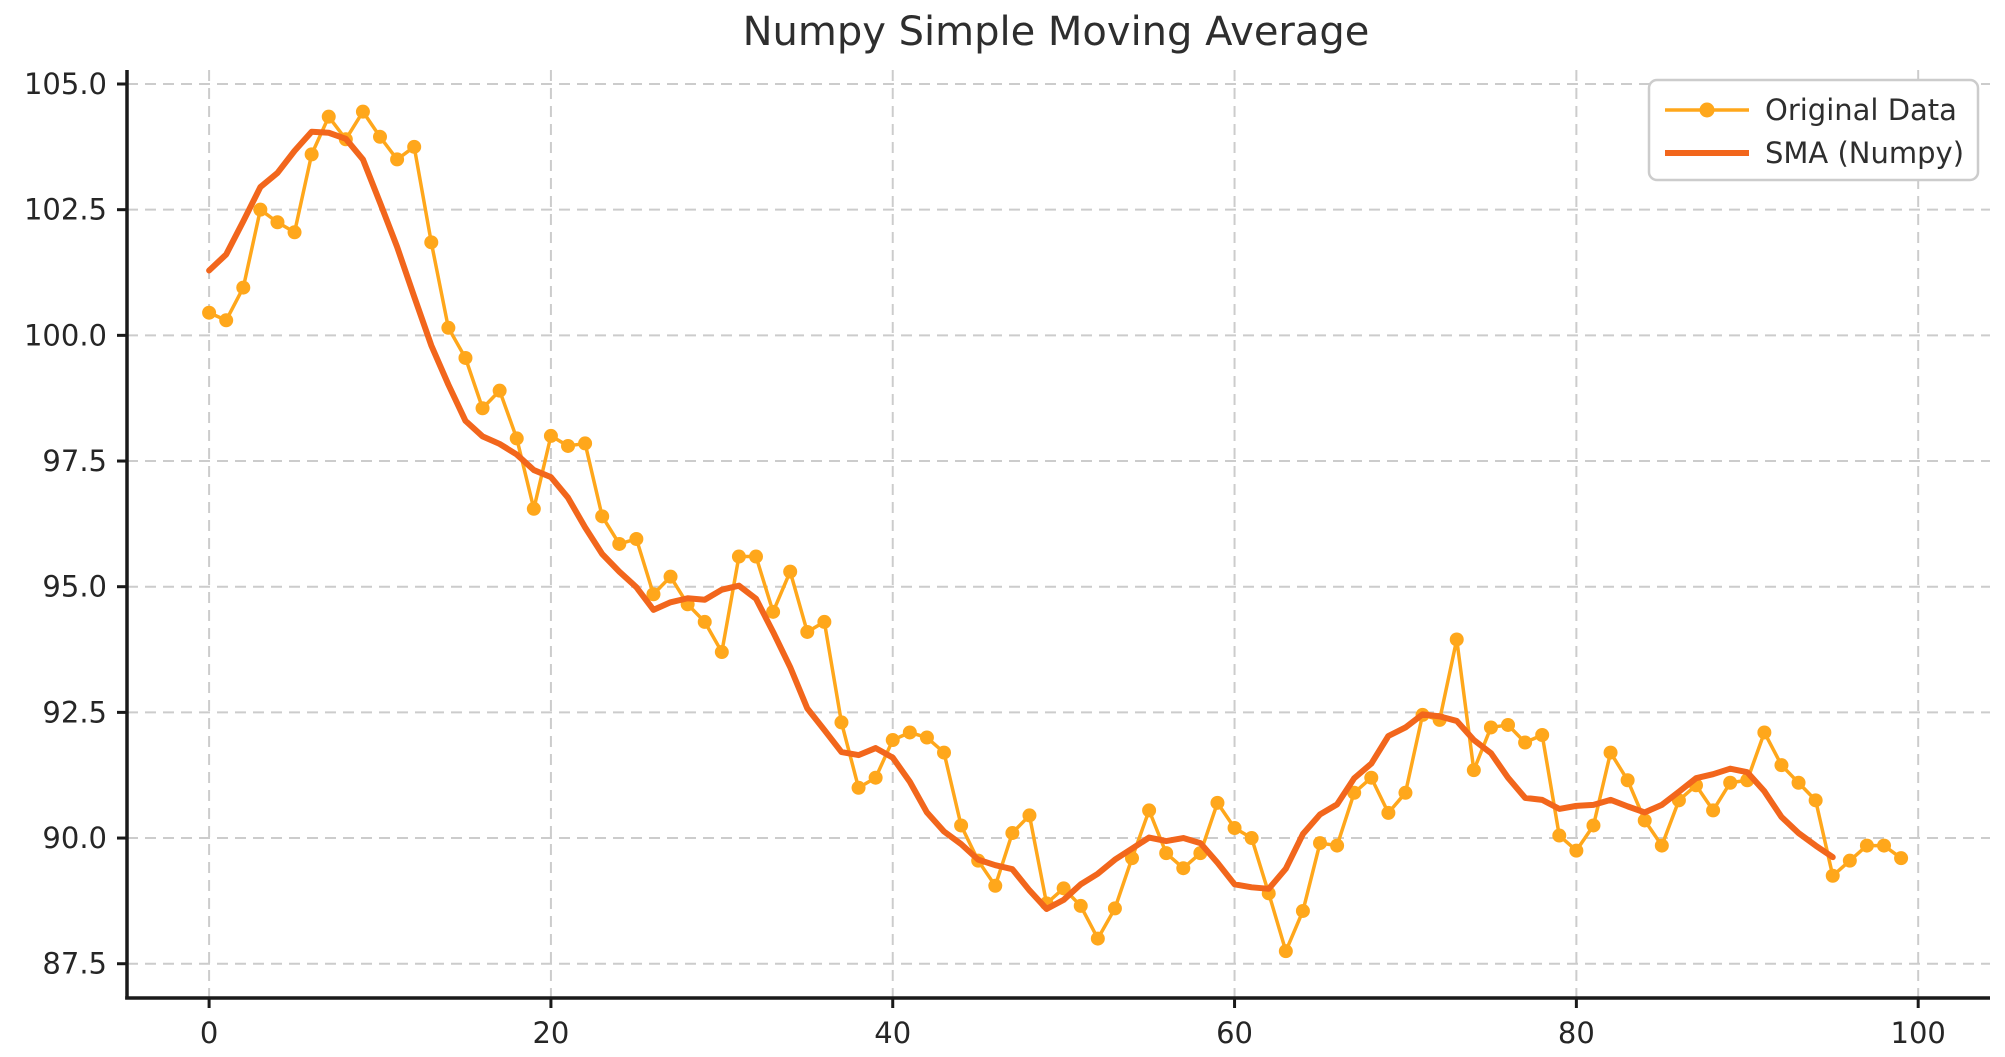 The width and height of the screenshot is (2005, 1057). Describe the element at coordinates (1576, 1033) in the screenshot. I see `x-tick-label: 80` at that location.